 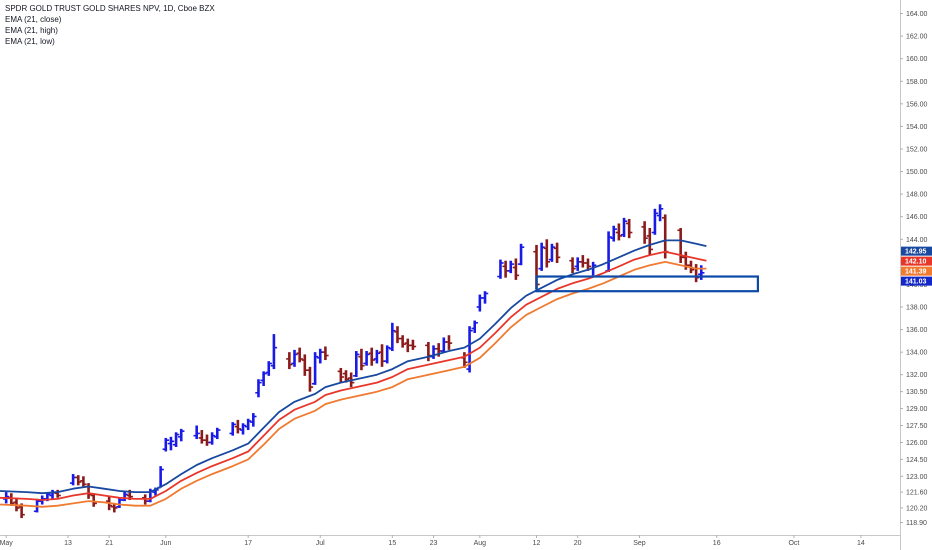 I want to click on price-tag-label: 141.03, so click(x=916, y=282).